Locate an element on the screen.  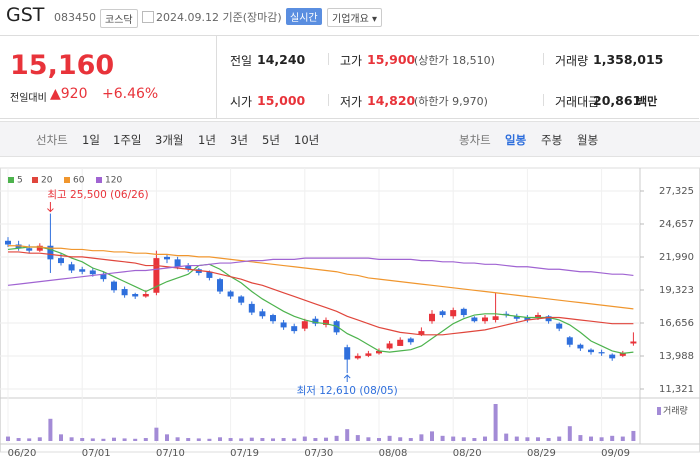
tab-group-label: 봉차트 is located at coordinates (475, 140).